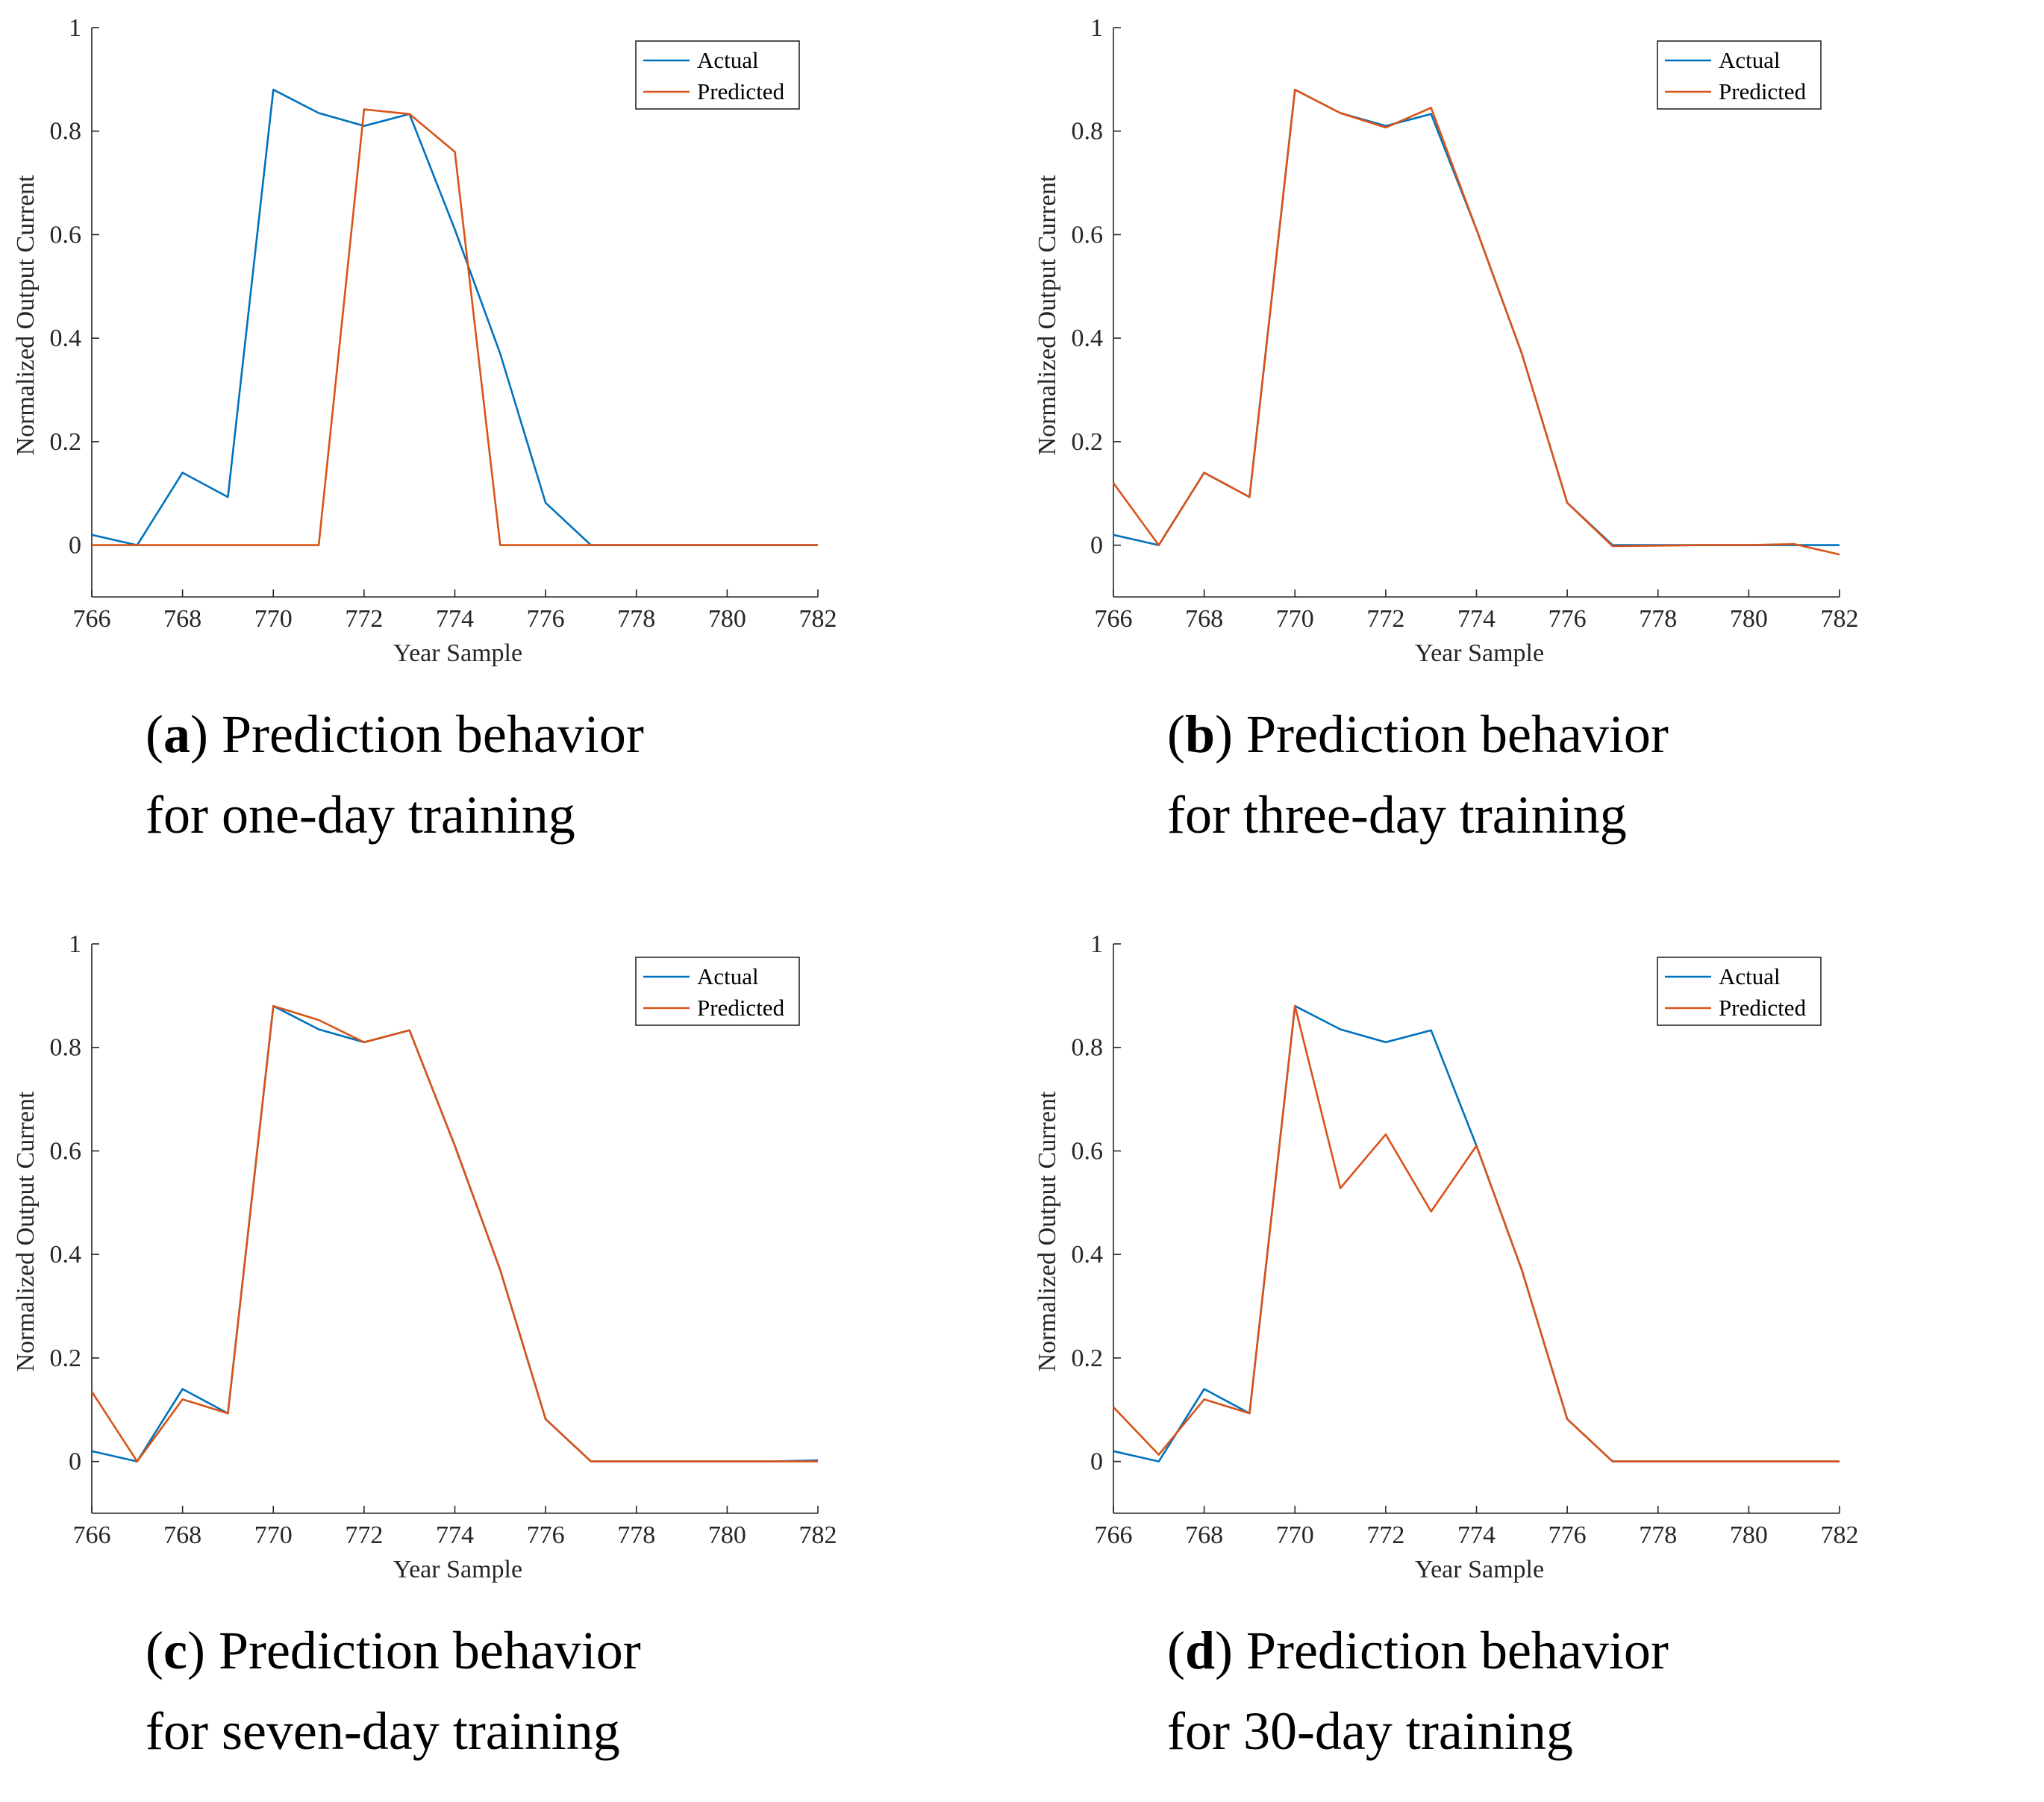 The image size is (2044, 1802). Describe the element at coordinates (1200, 734) in the screenshot. I see `caption-letter: b` at that location.